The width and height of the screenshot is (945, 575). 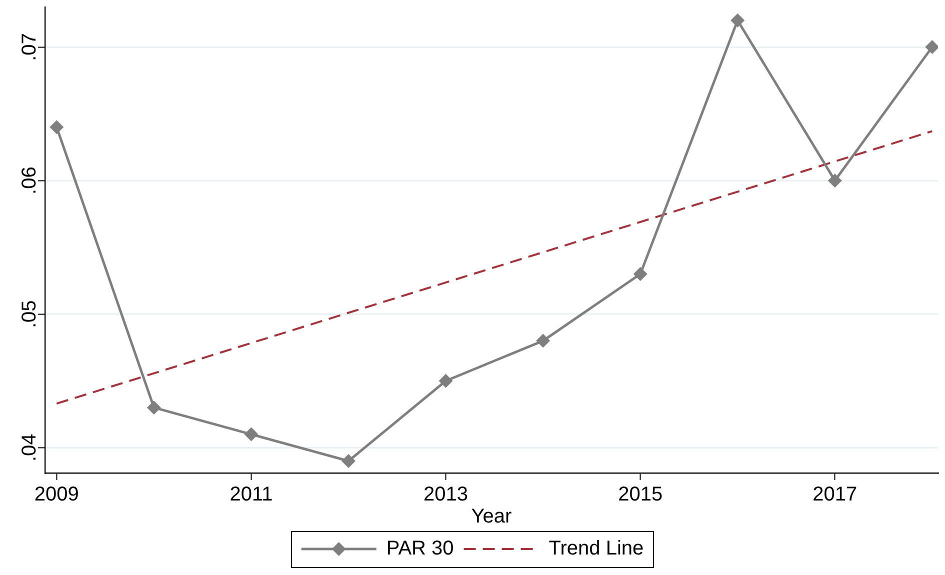 What do you see at coordinates (29, 47) in the screenshot?
I see `y-tick-label: .07` at bounding box center [29, 47].